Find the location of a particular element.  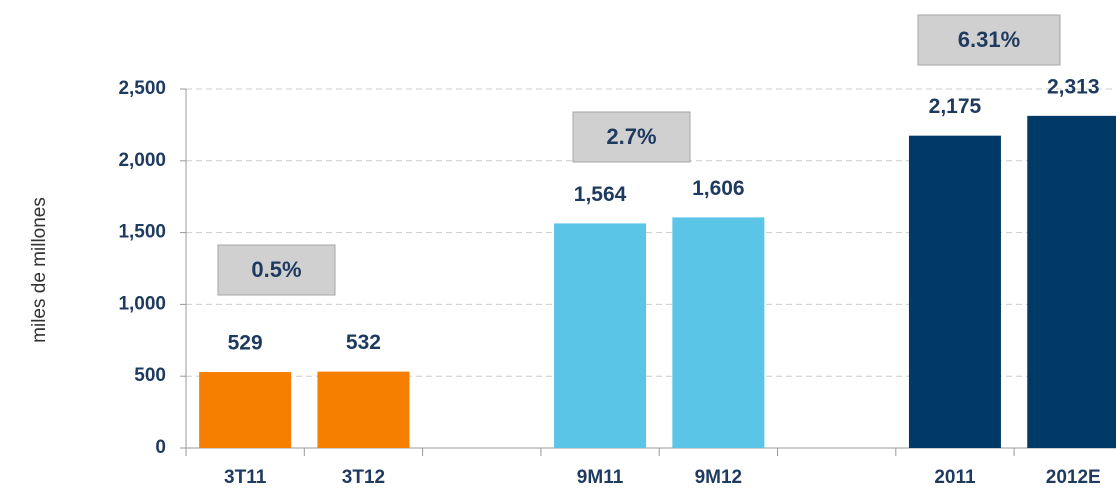

x-tick-label: 9M11 is located at coordinates (600, 477).